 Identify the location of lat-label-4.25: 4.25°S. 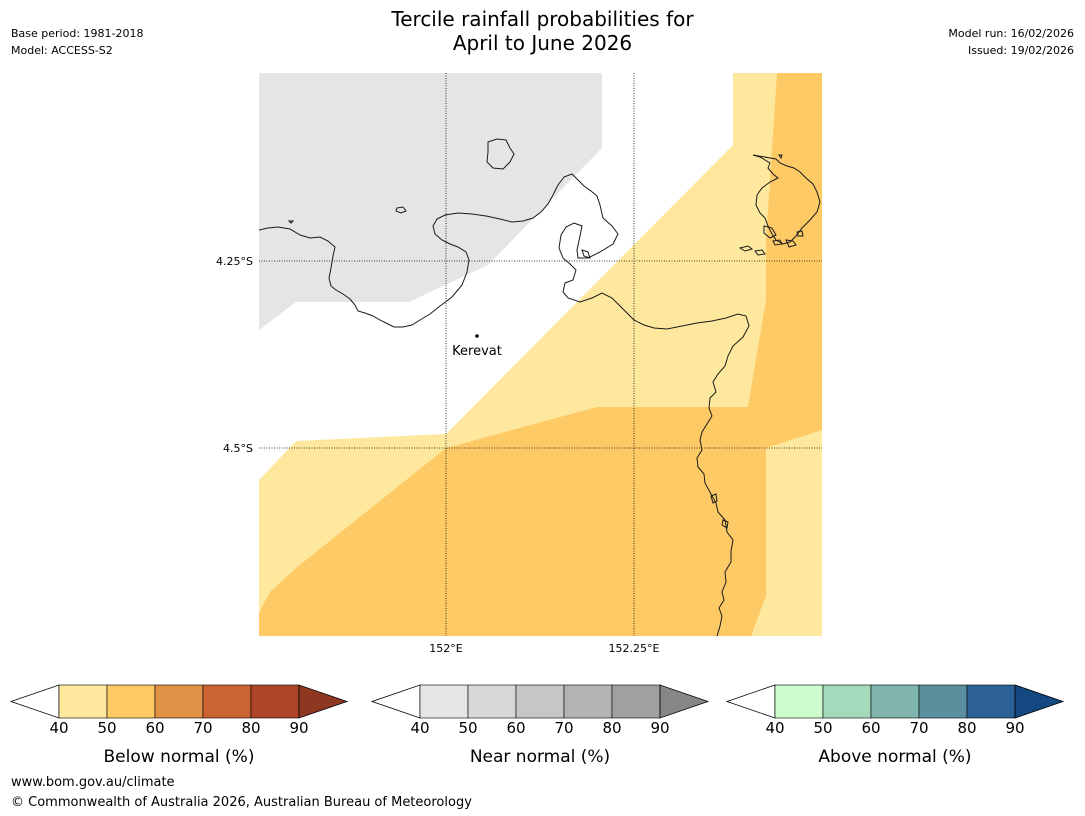
(234, 261).